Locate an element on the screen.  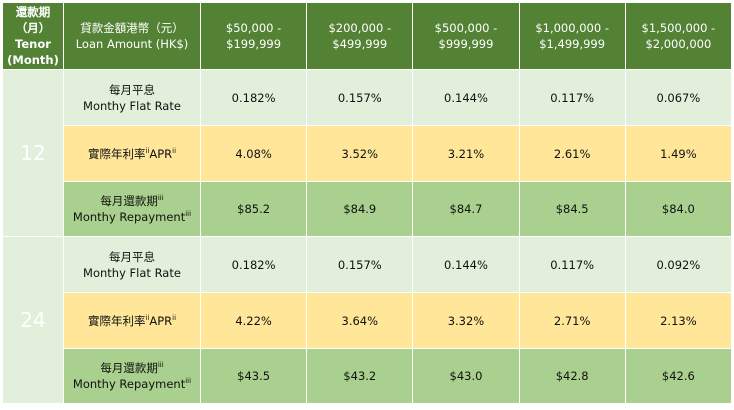
rep-value: $84.0 is located at coordinates (678, 209).